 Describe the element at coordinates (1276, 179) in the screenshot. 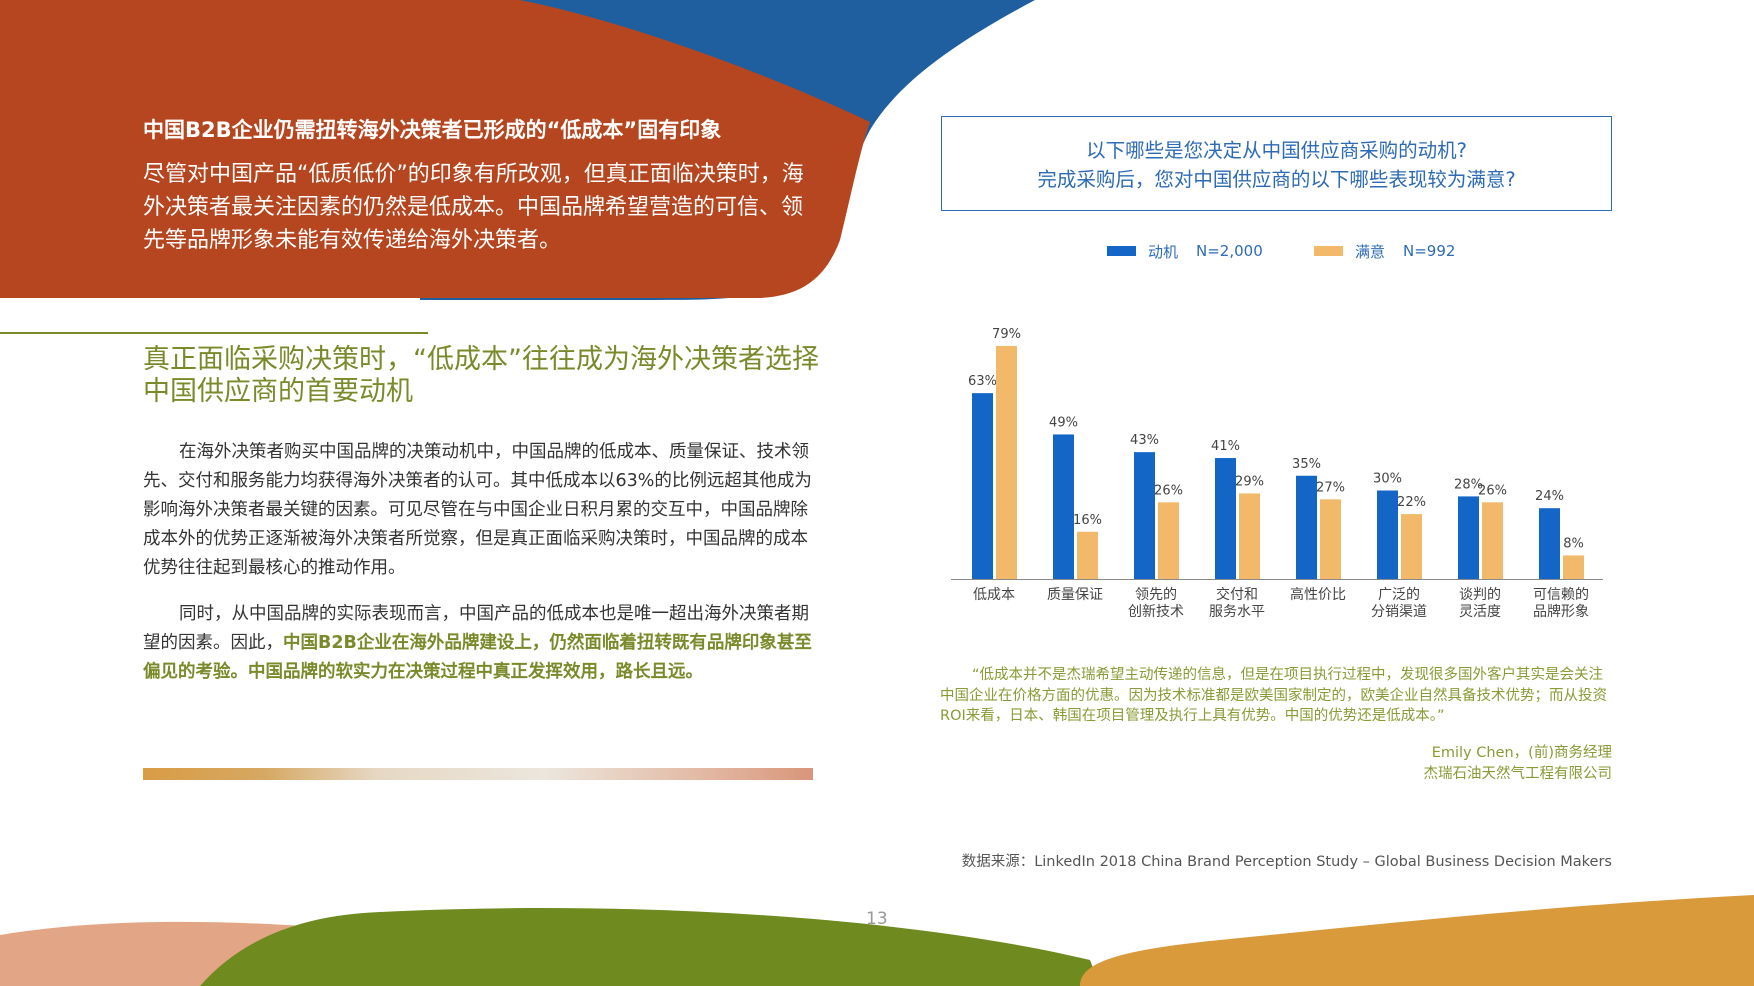

I see `question-line-2: 完成采购后，您对中国供应商的以下哪些表现较为满意?` at that location.